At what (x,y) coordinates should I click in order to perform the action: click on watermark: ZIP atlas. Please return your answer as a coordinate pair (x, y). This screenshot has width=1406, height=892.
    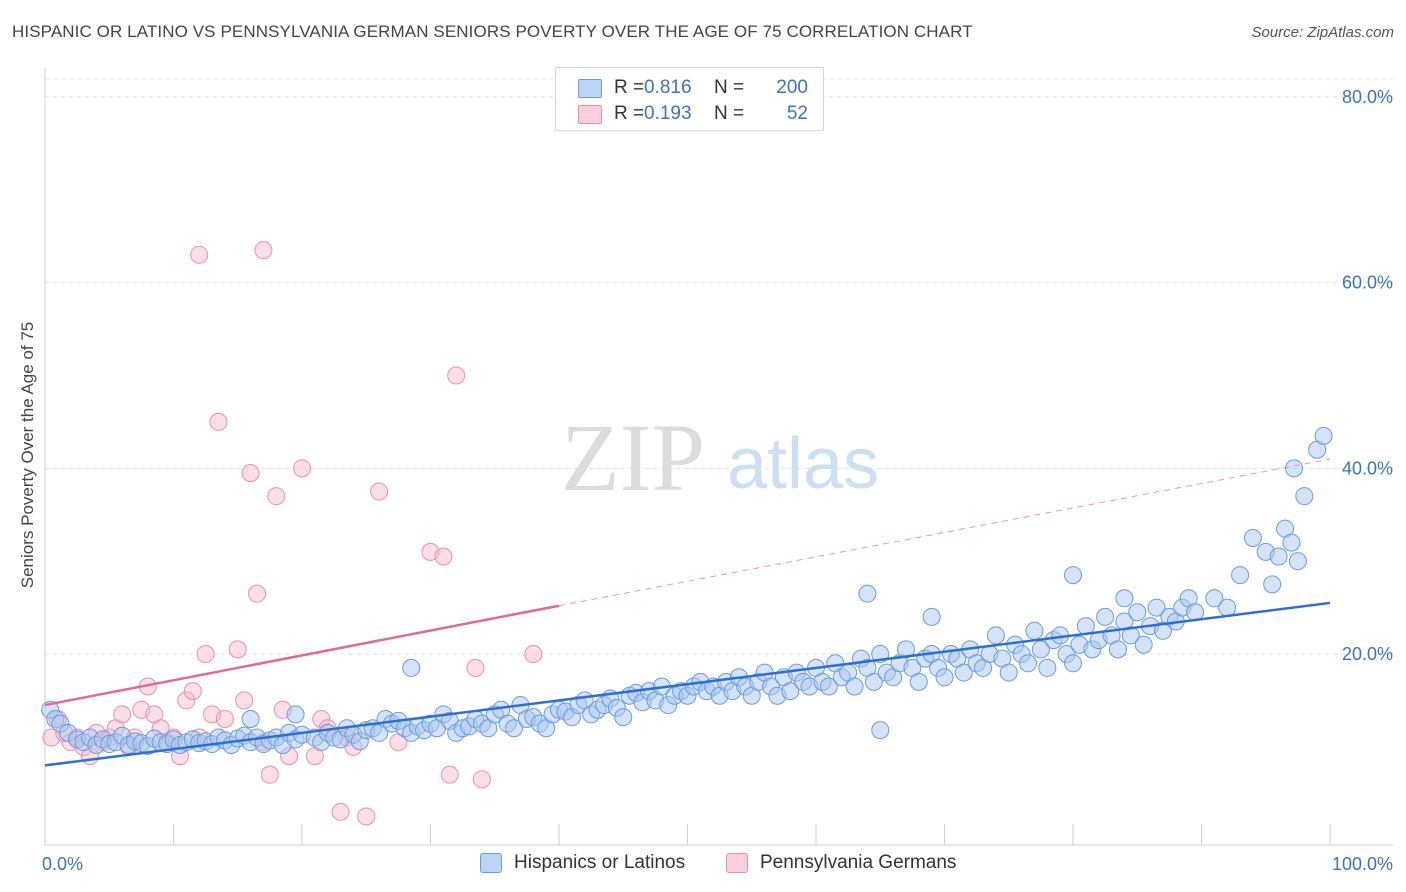
    Looking at the image, I should click on (720, 457).